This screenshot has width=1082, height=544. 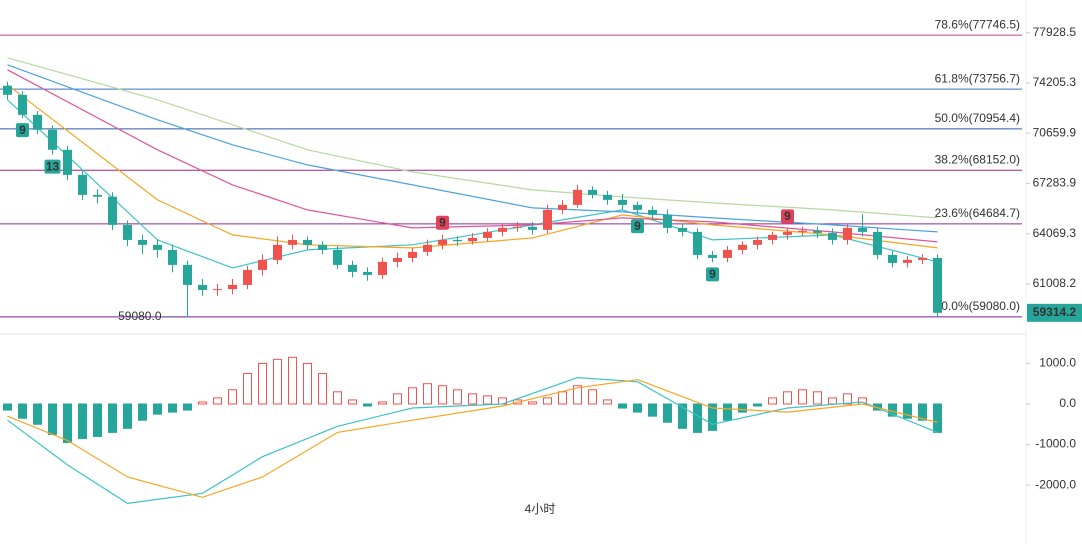 I want to click on last-price-tag, so click(x=1054, y=312).